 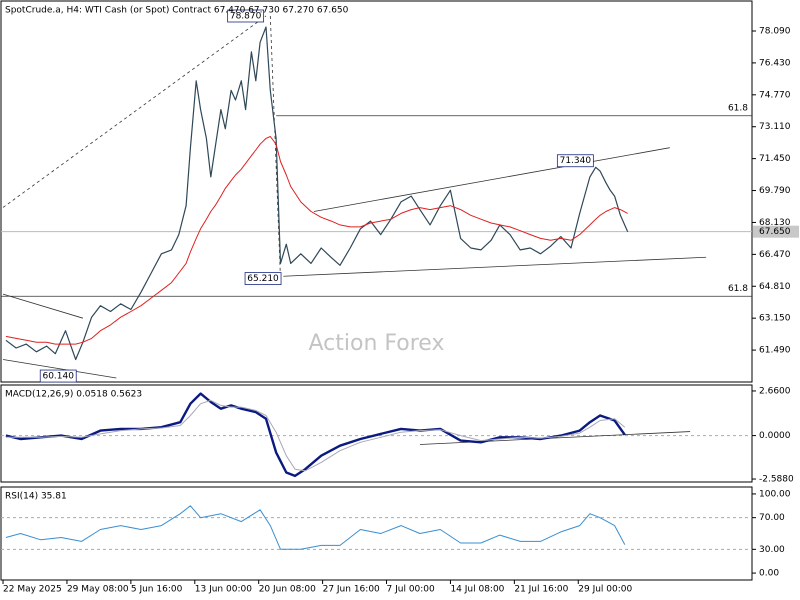 I want to click on panel-title: RSI(14) 35.81, so click(x=36, y=497).